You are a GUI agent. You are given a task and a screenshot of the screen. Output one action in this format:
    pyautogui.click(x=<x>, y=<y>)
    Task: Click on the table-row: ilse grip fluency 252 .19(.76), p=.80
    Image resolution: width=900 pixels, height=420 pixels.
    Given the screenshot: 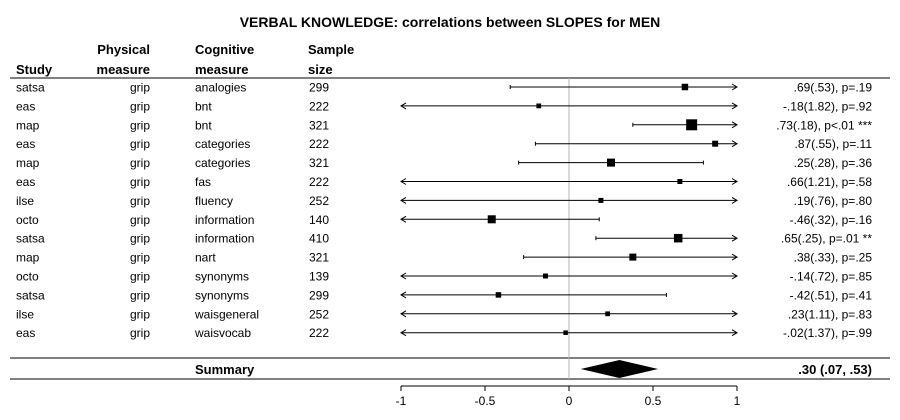 What is the action you would take?
    pyautogui.click(x=444, y=201)
    